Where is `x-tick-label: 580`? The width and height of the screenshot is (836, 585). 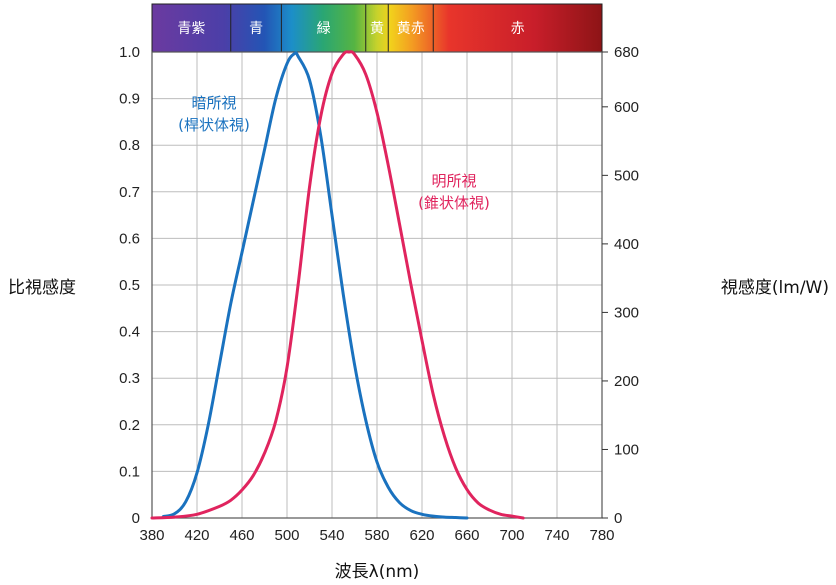 x-tick-label: 580 is located at coordinates (376, 535).